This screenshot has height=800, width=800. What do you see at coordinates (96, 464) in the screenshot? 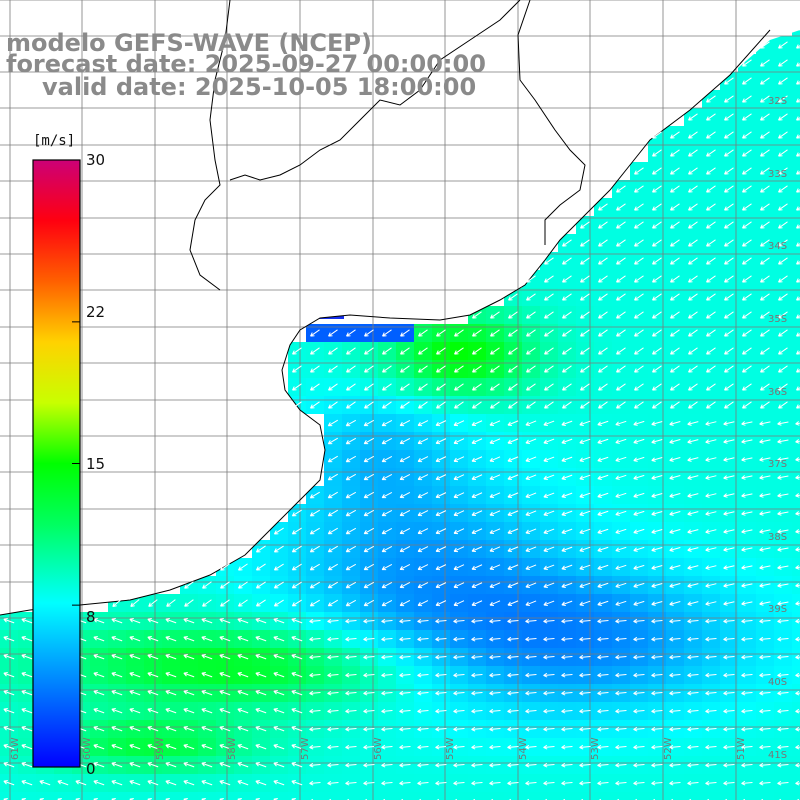
I see `colorbar-tick-15: 15` at bounding box center [96, 464].